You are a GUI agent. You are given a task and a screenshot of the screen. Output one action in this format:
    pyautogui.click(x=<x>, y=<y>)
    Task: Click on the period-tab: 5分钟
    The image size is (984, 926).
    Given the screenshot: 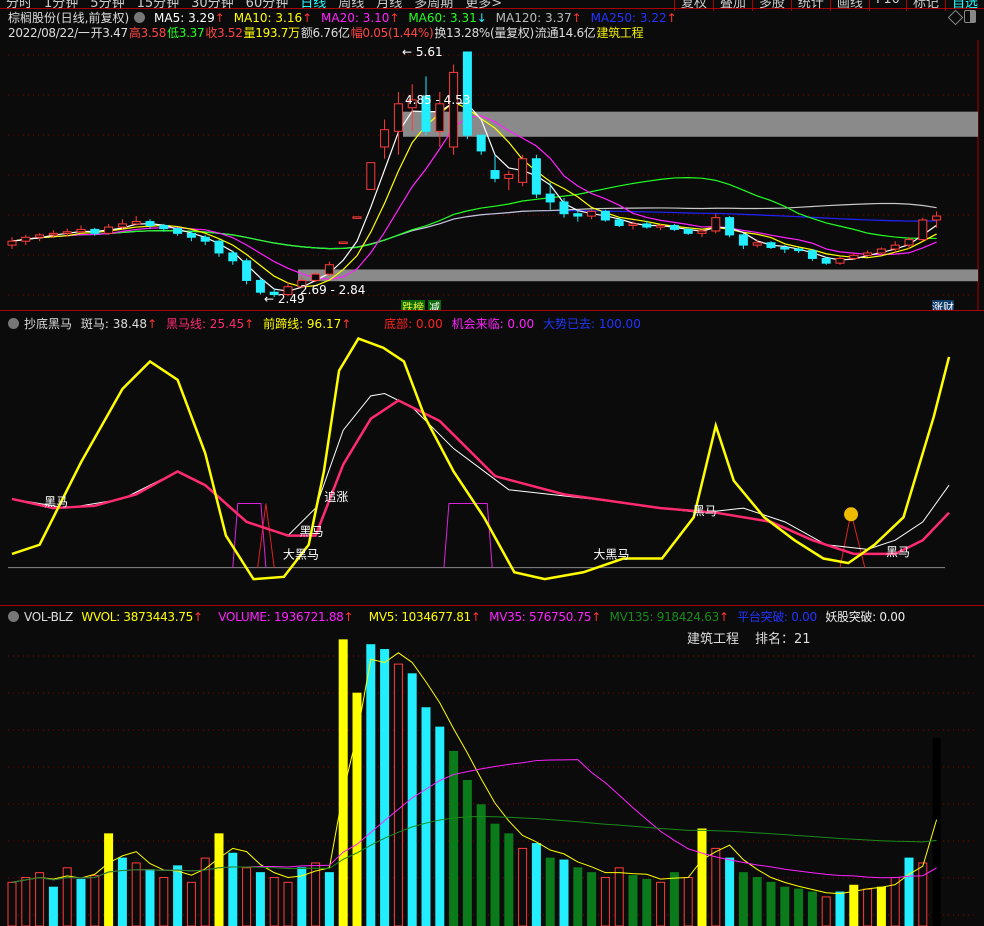 What is the action you would take?
    pyautogui.click(x=107, y=5)
    